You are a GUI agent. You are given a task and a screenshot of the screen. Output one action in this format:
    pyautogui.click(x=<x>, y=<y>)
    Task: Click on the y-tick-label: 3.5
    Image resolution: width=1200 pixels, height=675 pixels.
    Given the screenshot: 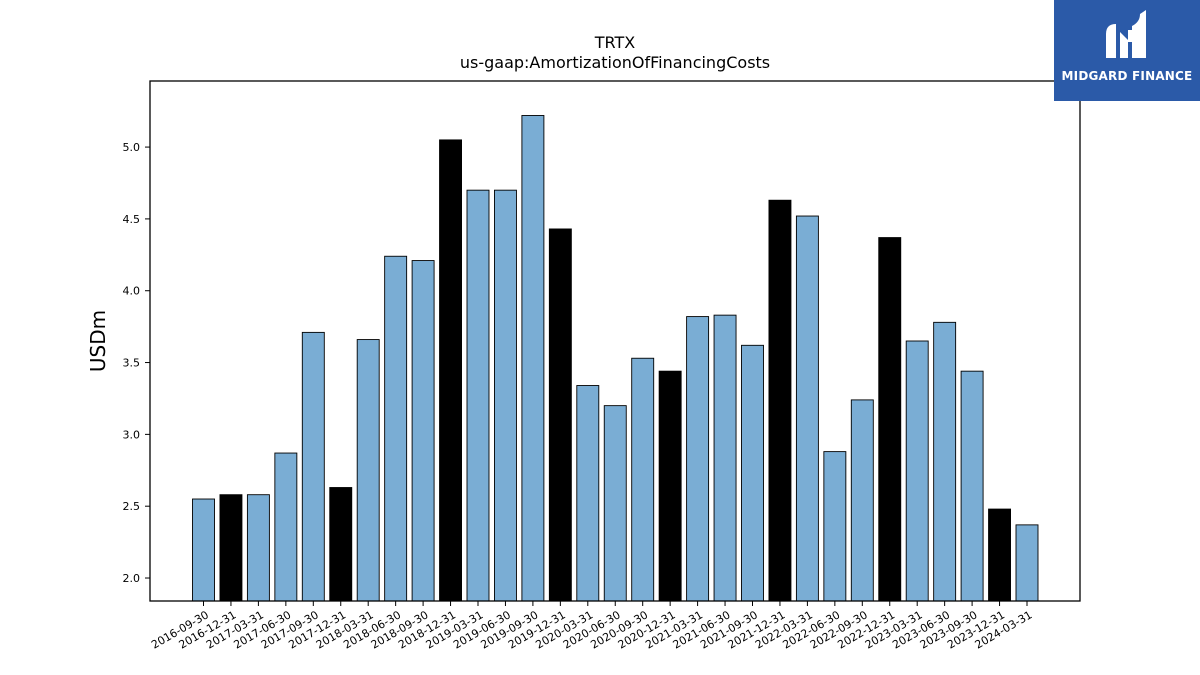 What is the action you would take?
    pyautogui.click(x=132, y=363)
    